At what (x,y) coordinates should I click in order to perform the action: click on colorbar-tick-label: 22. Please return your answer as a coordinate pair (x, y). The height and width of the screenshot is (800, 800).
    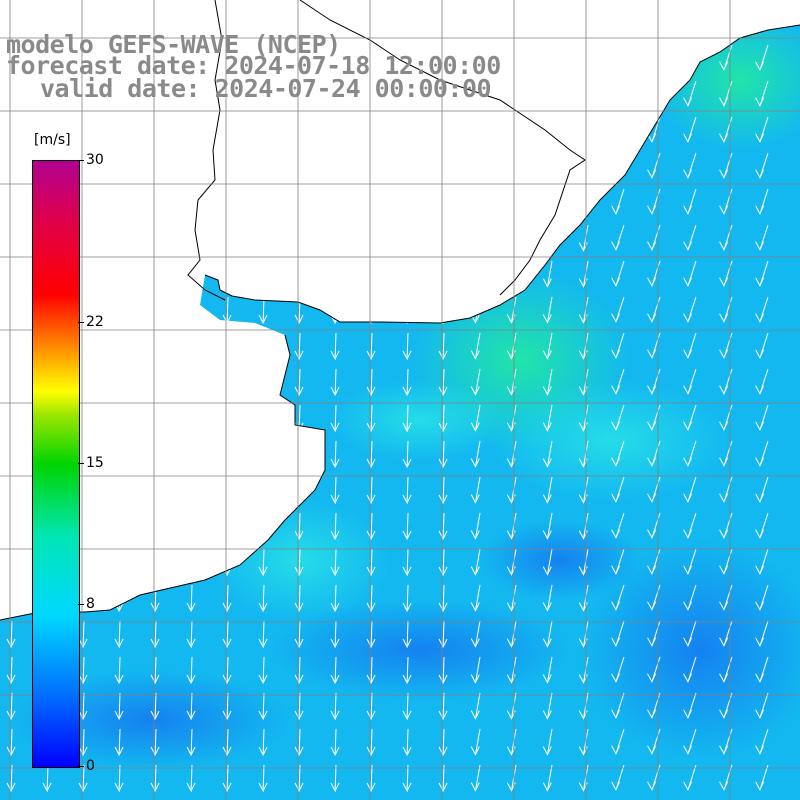
    Looking at the image, I should click on (95, 321).